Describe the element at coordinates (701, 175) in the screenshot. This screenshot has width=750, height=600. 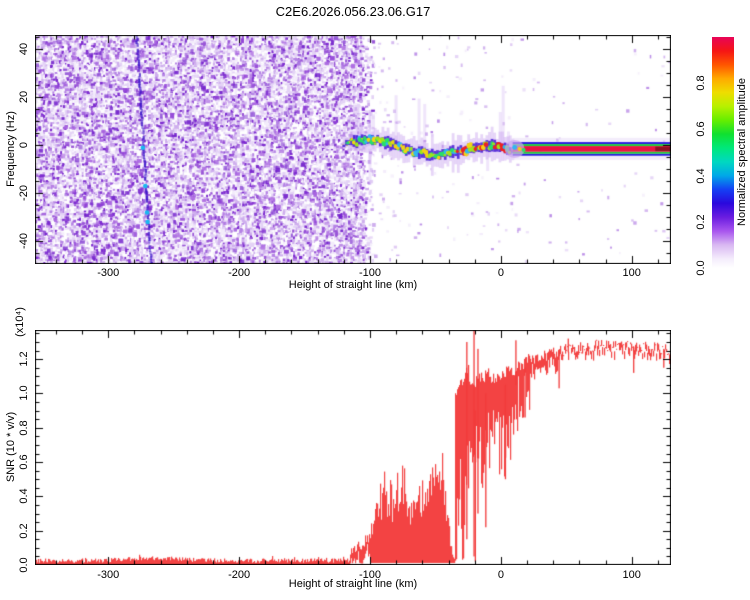
I see `colorbar-tick-label: 0.4` at that location.